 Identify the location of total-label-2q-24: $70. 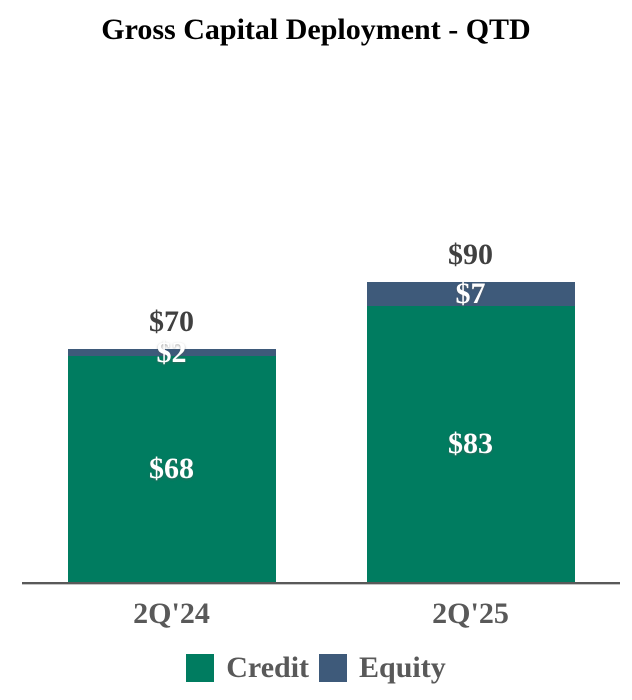
(171, 322).